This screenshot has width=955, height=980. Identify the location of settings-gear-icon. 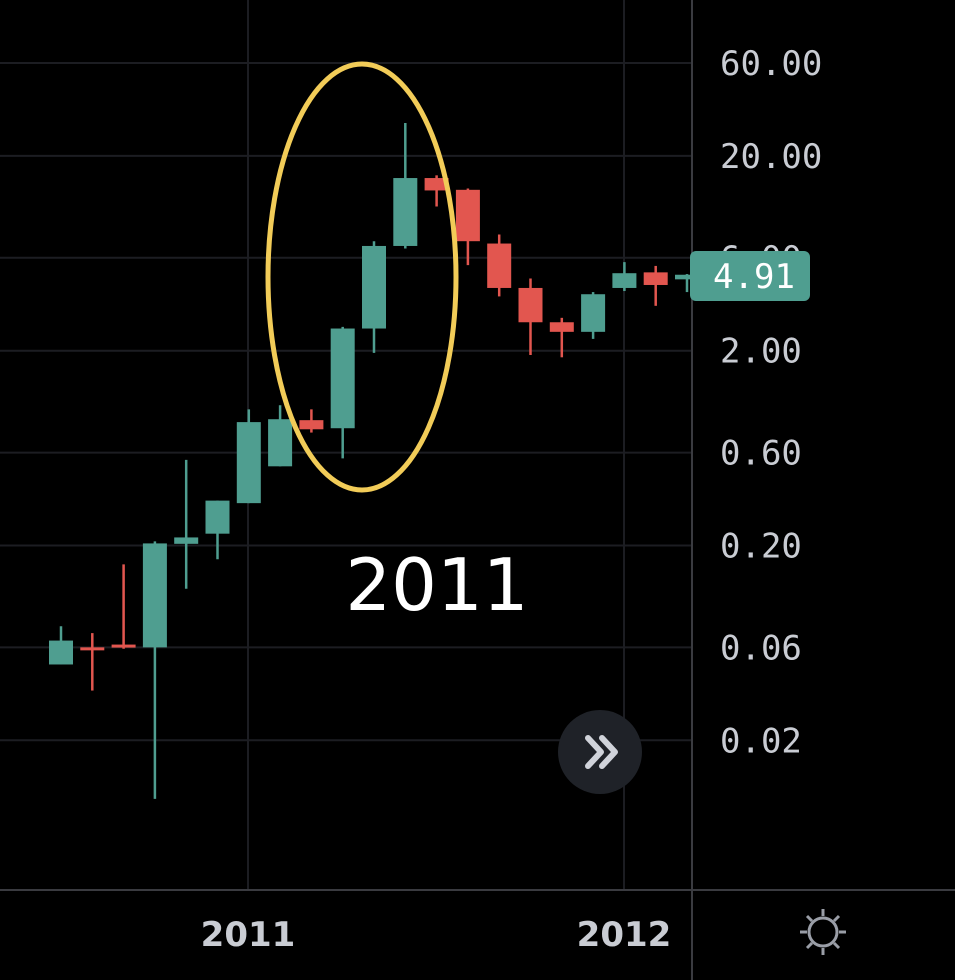
(823, 932).